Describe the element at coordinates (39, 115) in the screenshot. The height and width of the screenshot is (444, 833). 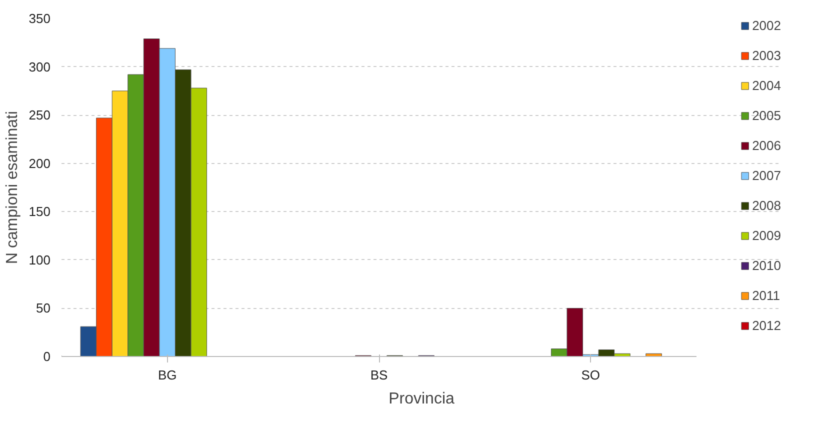
I see `y-tick-label: 250` at that location.